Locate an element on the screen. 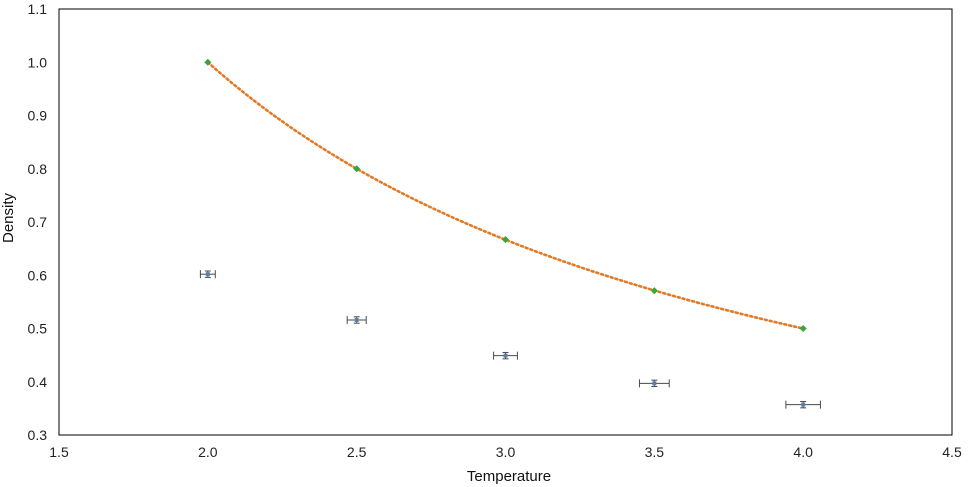  x-axis-ticks: 1.5 2.0 2.5 3.0 3.5 4.0 4.5 is located at coordinates (505, 452).